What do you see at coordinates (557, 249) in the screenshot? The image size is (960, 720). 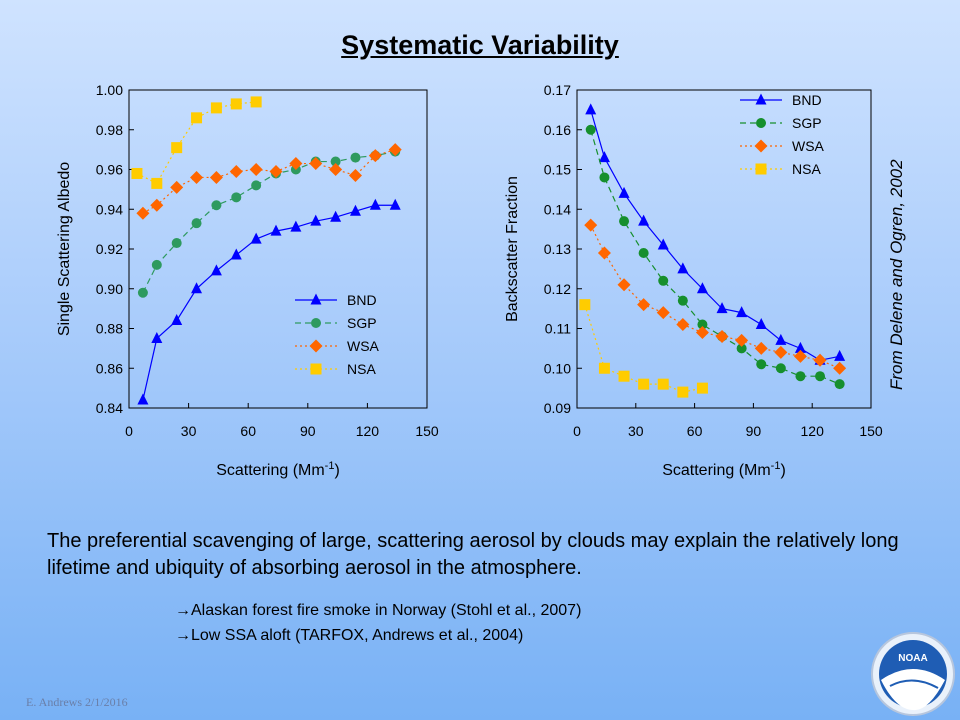 I see `y-tick-label: 0.13` at bounding box center [557, 249].